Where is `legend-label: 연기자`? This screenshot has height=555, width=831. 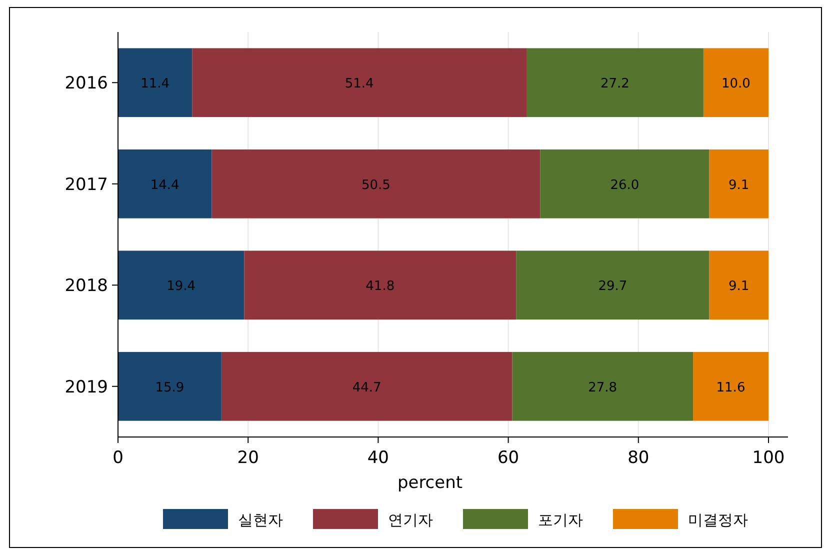 legend-label: 연기자 is located at coordinates (410, 520).